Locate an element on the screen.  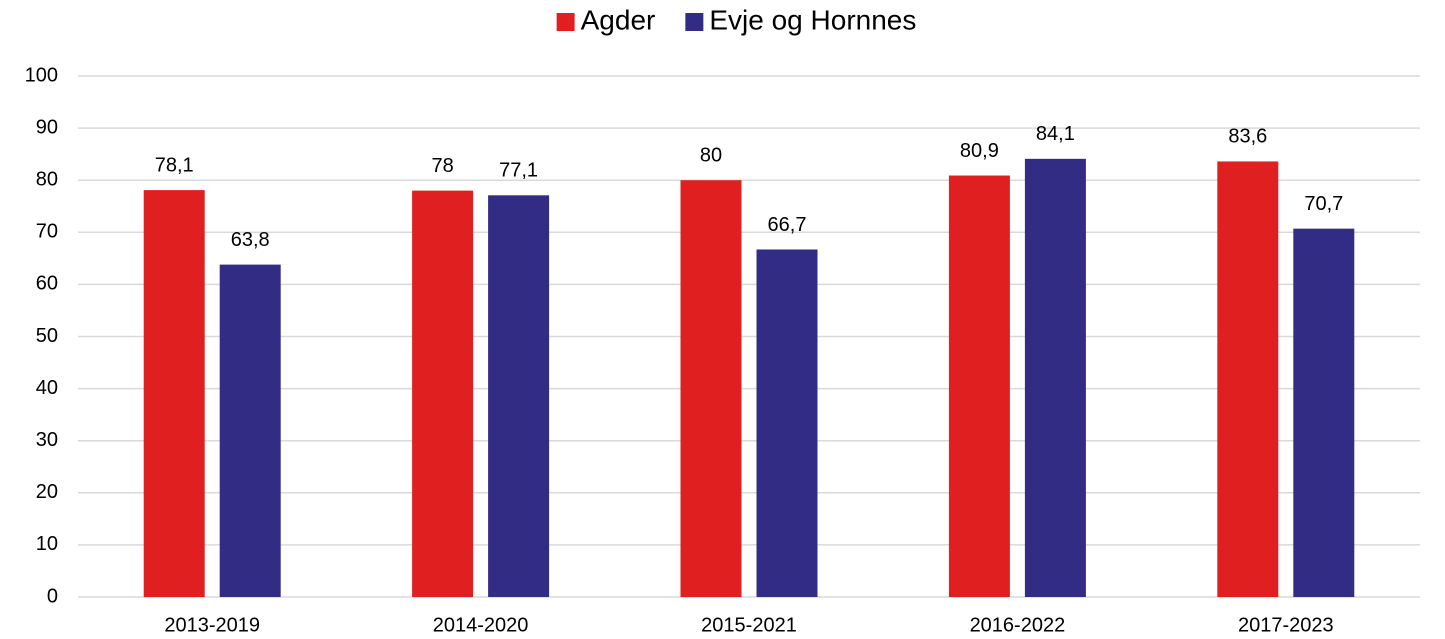
data-label: 63,8 is located at coordinates (250, 240).